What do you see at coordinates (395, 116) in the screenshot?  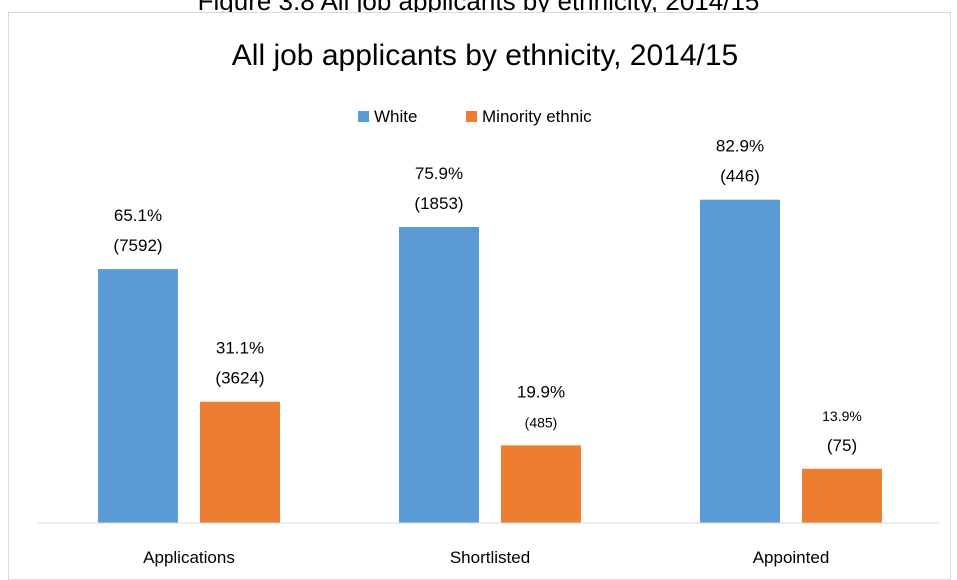 I see `legend-label-white: White` at bounding box center [395, 116].